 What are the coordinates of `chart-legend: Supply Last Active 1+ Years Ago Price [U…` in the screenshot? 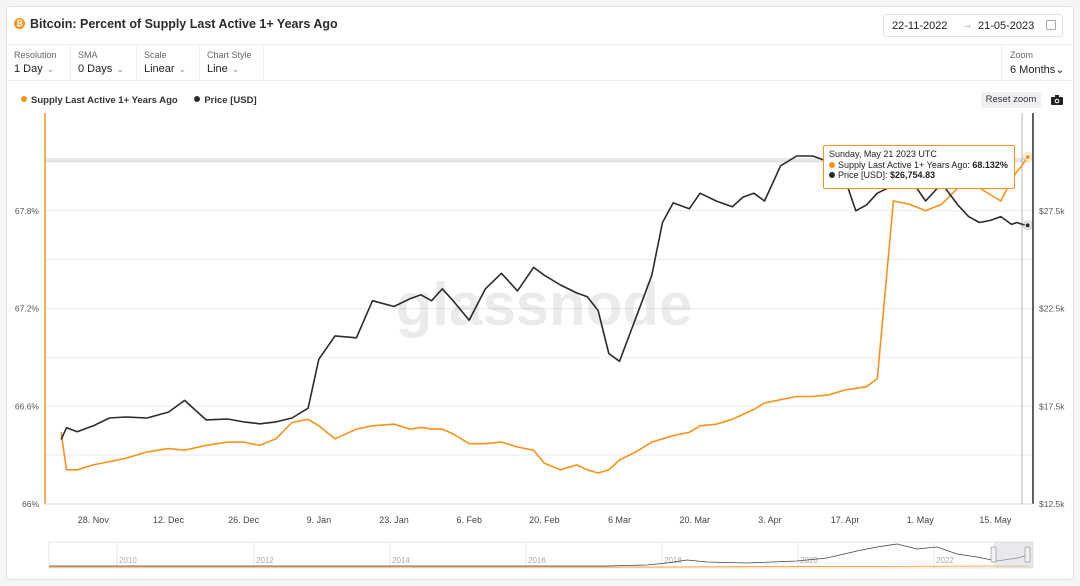 It's located at (146, 100).